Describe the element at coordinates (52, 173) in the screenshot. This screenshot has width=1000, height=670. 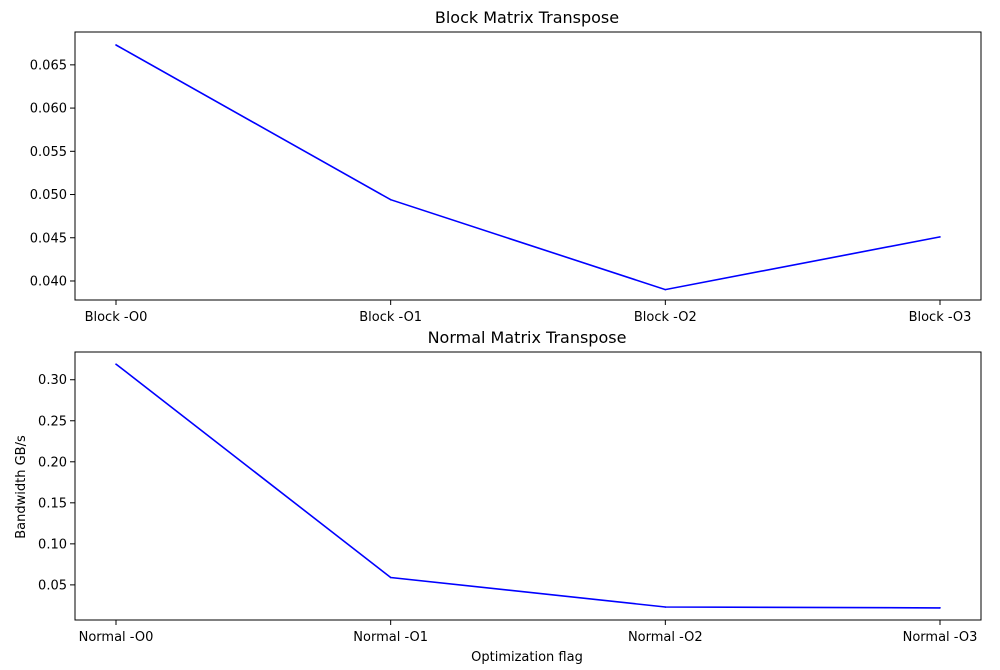
I see `y-ticks: 0.040 0.045 0.050 0.055 0.060 0.065` at that location.